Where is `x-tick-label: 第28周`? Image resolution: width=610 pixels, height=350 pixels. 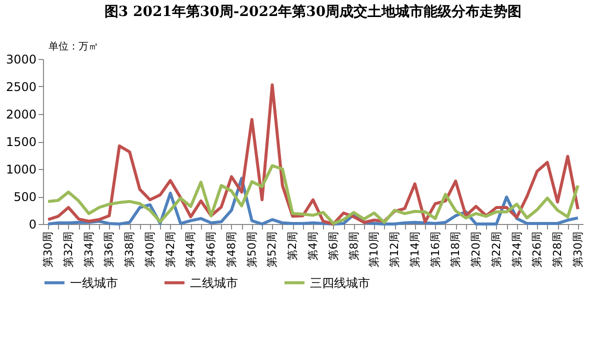
x-tick-label: 第28周 is located at coordinates (557, 250).